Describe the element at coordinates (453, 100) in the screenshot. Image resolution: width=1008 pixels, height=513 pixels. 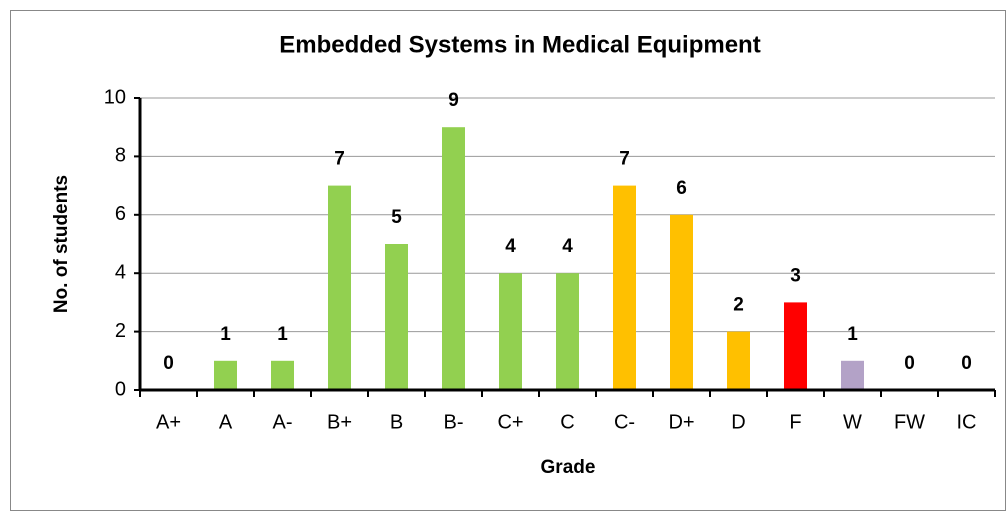
I see `data-label: 9` at that location.